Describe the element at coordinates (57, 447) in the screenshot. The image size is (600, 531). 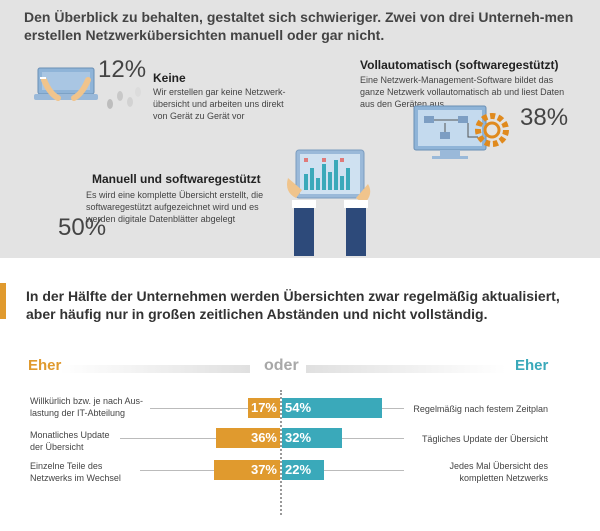
I see `row-2-left-line-2: der Übersicht` at that location.